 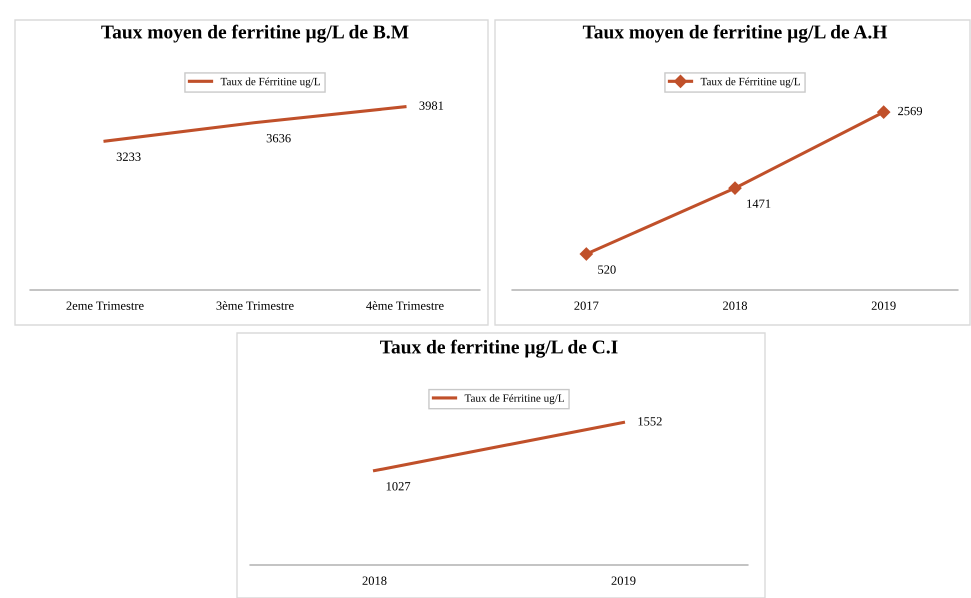 What do you see at coordinates (398, 486) in the screenshot?
I see `data-label: 1027` at bounding box center [398, 486].